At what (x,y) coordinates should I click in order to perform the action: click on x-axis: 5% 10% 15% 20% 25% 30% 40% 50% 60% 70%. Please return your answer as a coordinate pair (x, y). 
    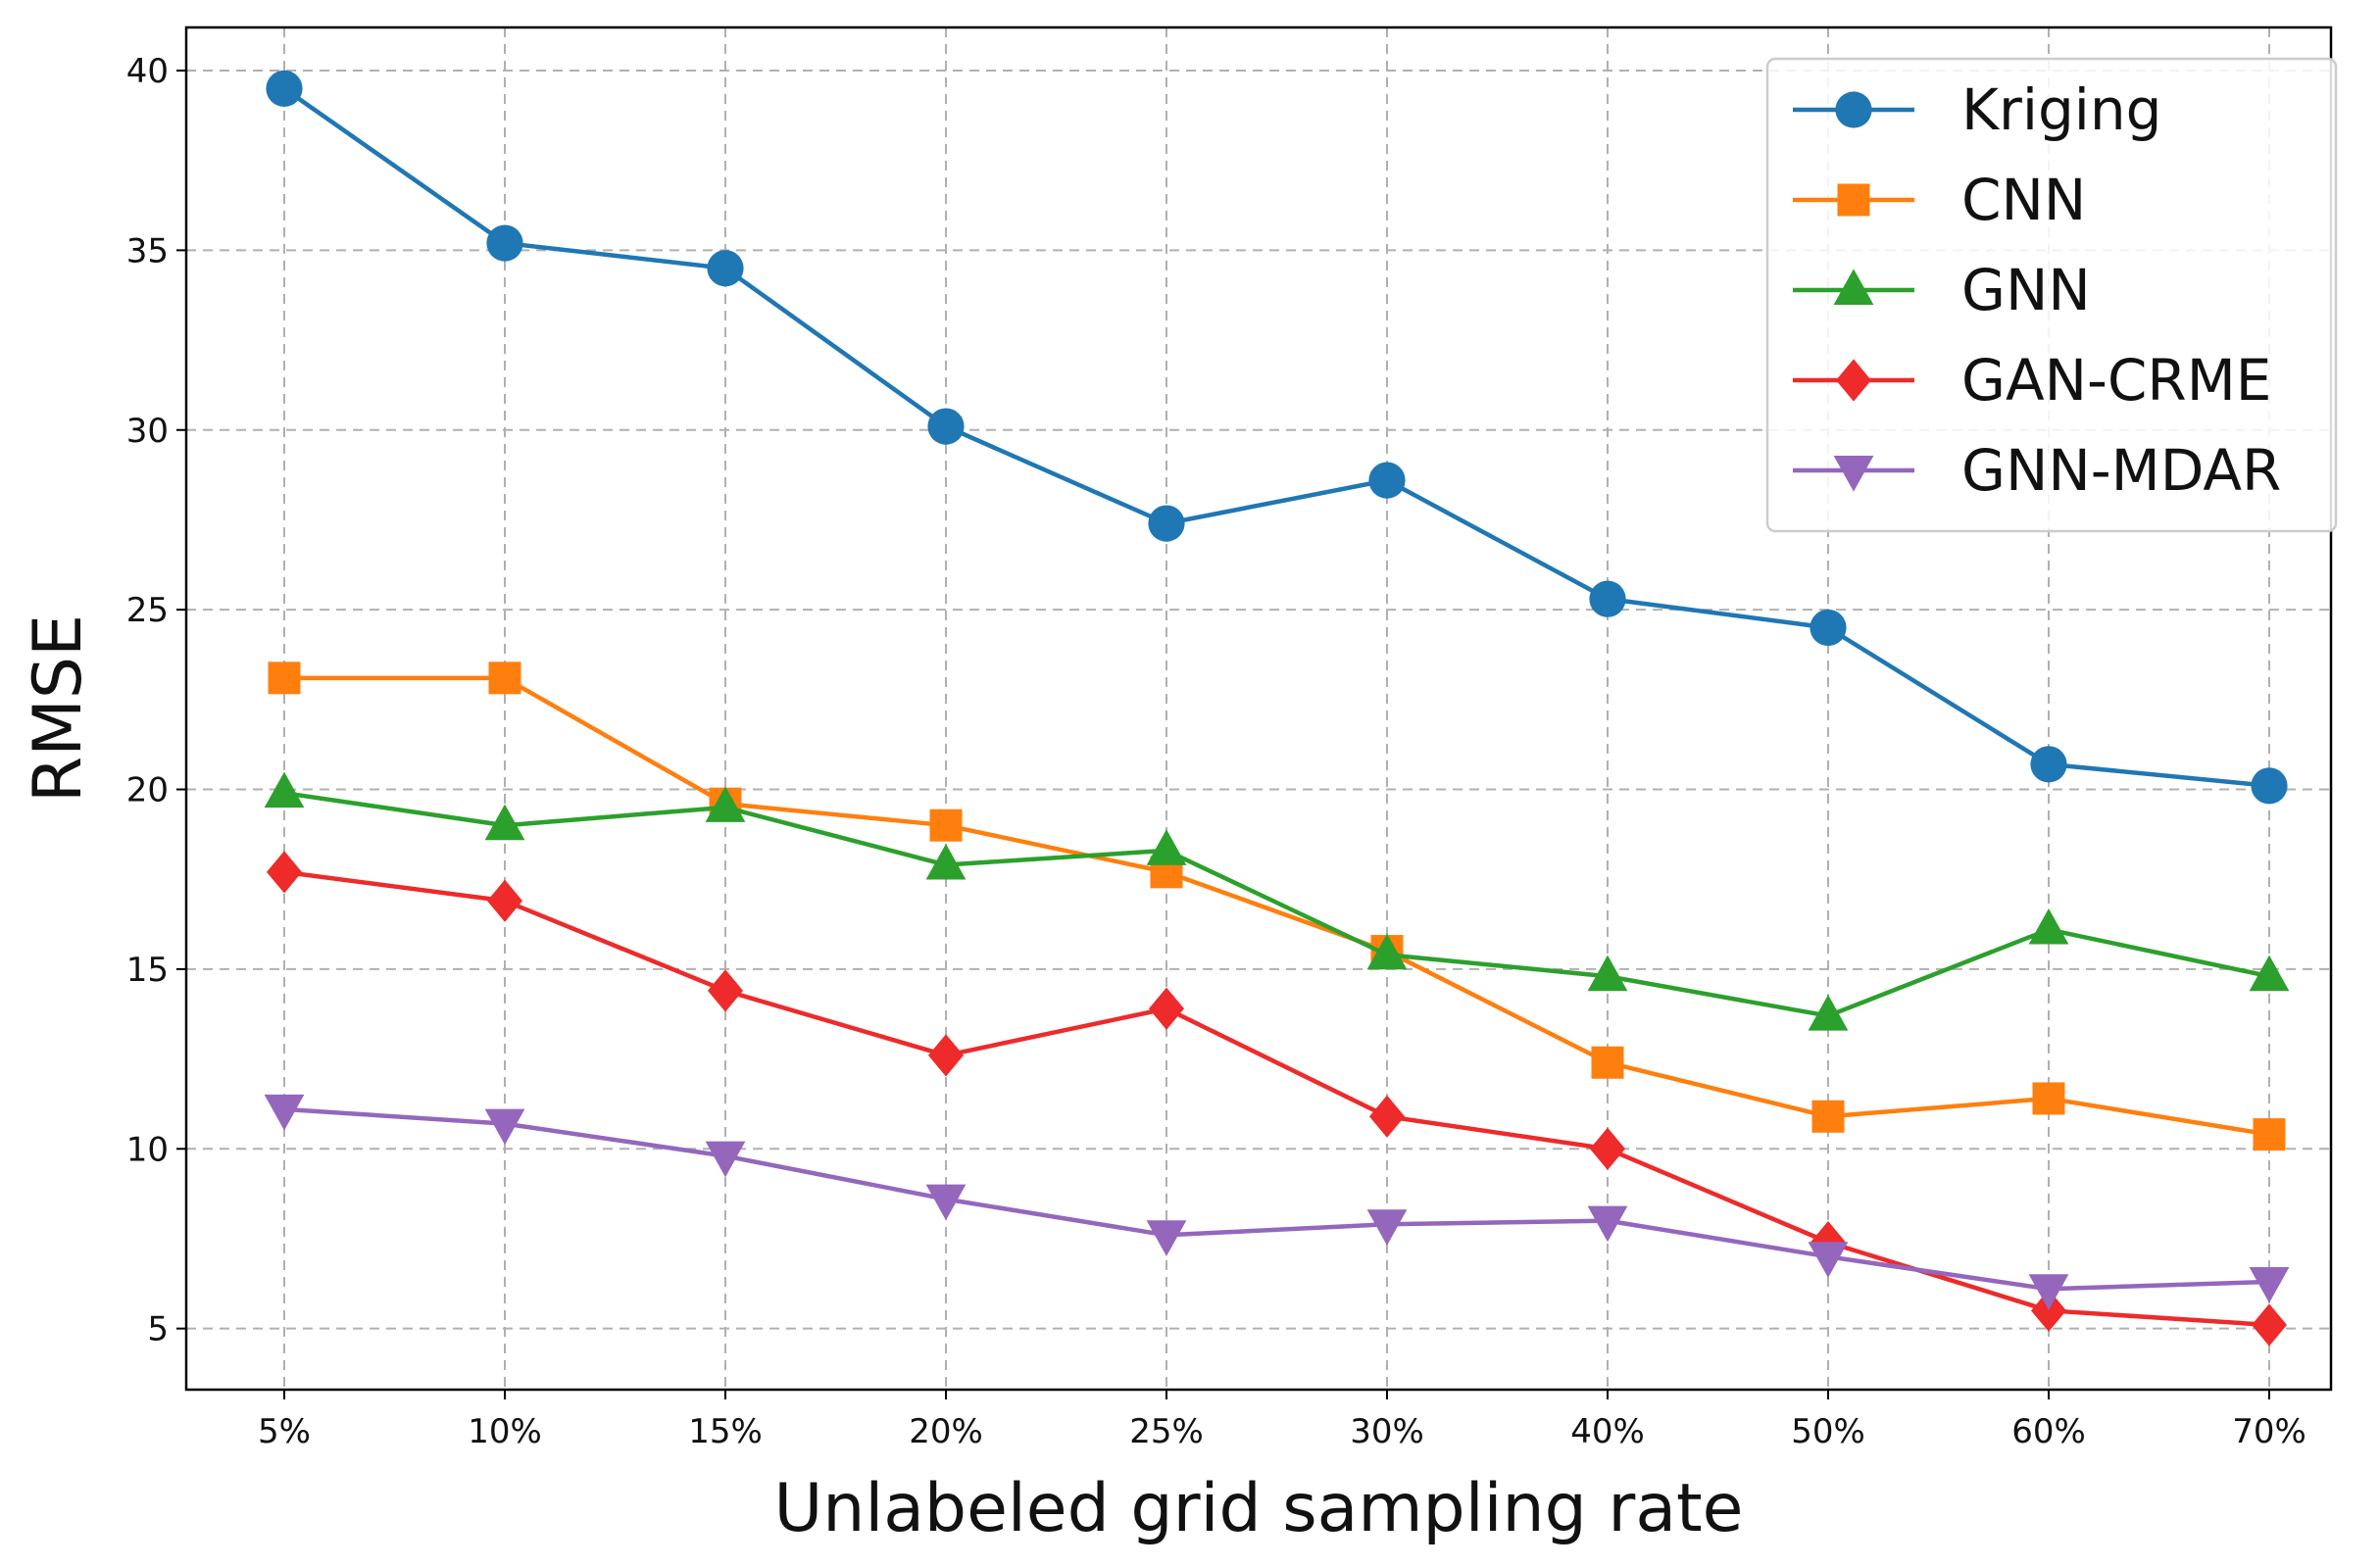
    Looking at the image, I should click on (1282, 1420).